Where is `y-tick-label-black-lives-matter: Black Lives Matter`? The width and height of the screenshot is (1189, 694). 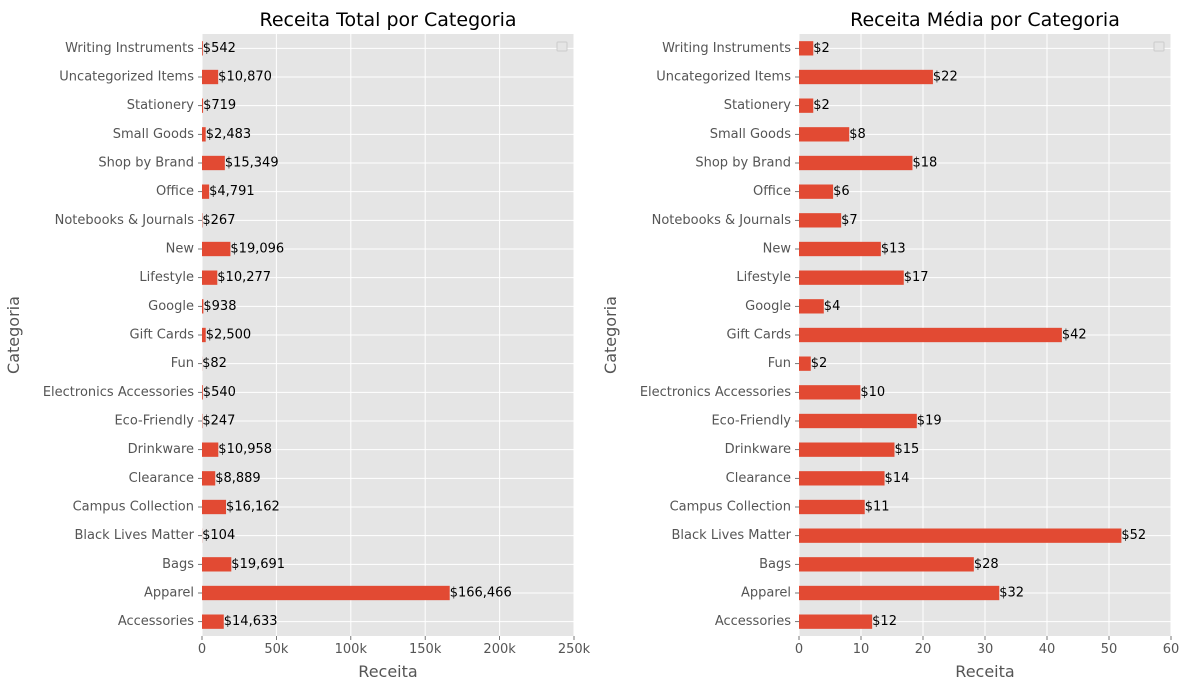
y-tick-label-black-lives-matter: Black Lives Matter is located at coordinates (732, 535).